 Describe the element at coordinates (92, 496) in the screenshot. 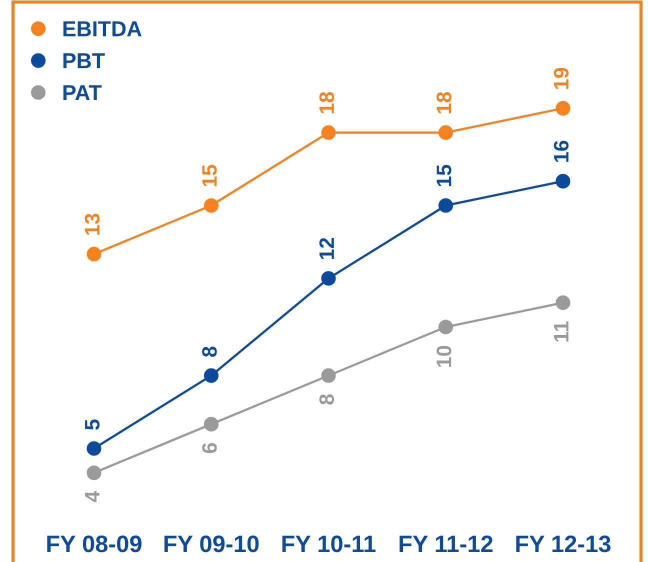

I see `data-label: 4` at that location.